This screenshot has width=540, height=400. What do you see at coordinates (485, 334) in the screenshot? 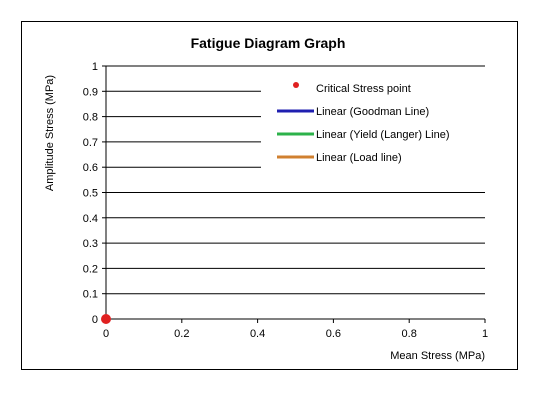
I see `x-tick-label: 1` at bounding box center [485, 334].